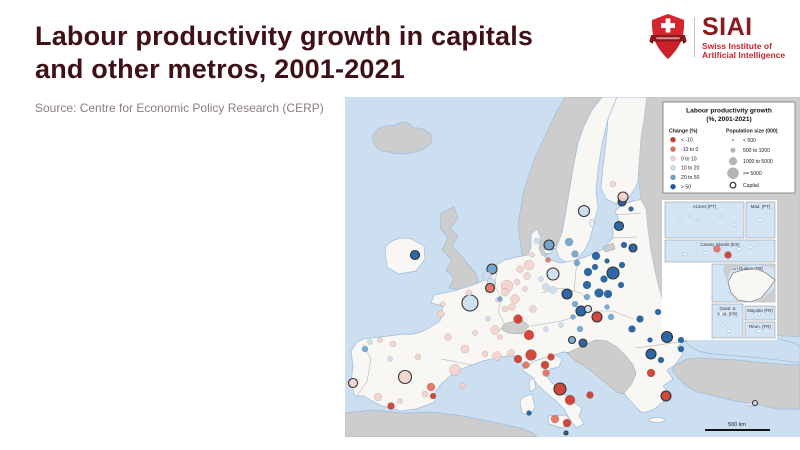 The image size is (800, 450). I want to click on swiss-shield-icon, so click(668, 36).